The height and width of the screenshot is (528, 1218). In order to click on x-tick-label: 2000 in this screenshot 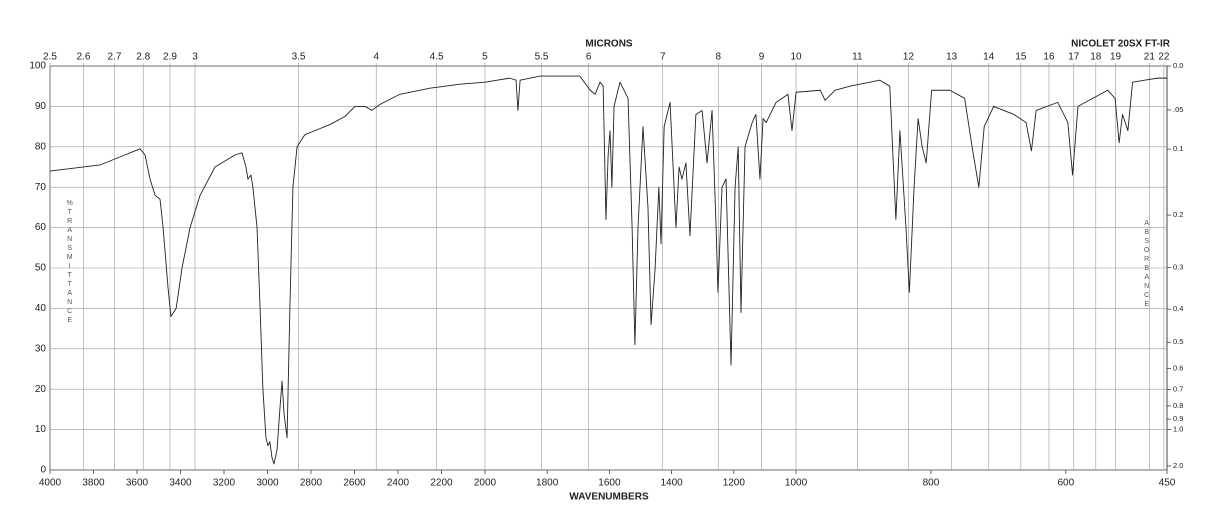, I will do `click(485, 483)`.